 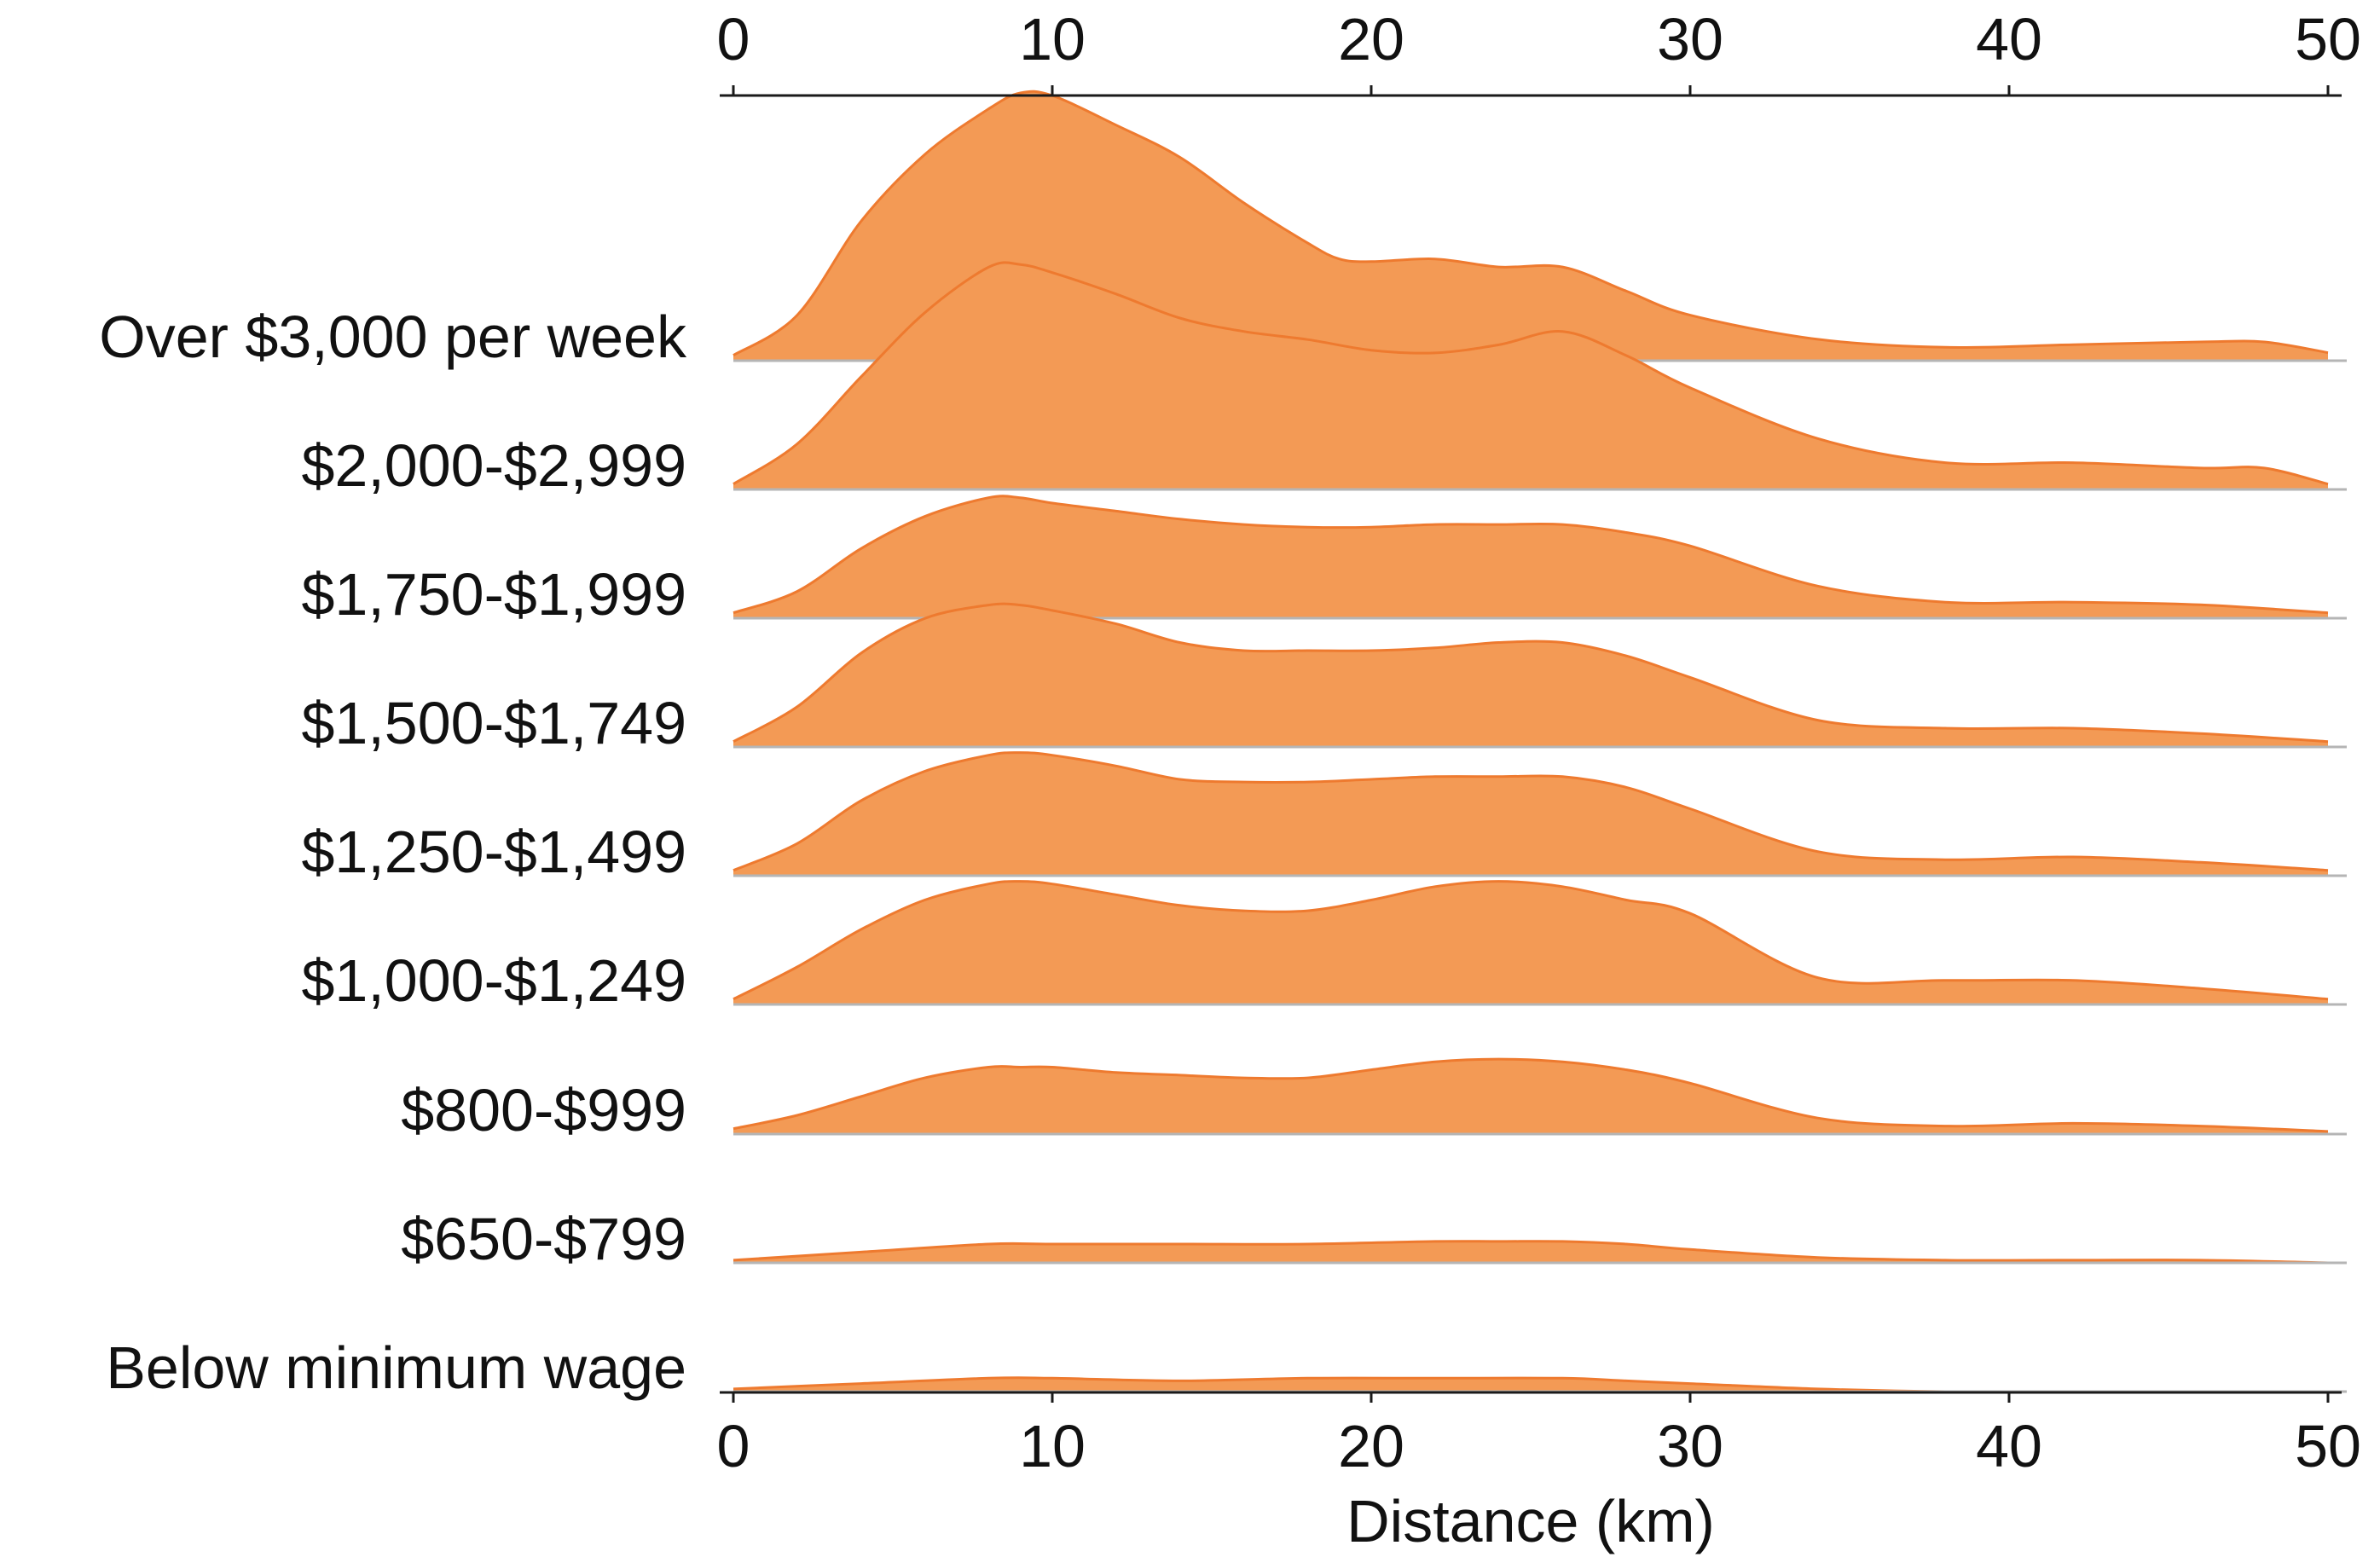 I want to click on row-label: $650-$799, so click(x=544, y=1239).